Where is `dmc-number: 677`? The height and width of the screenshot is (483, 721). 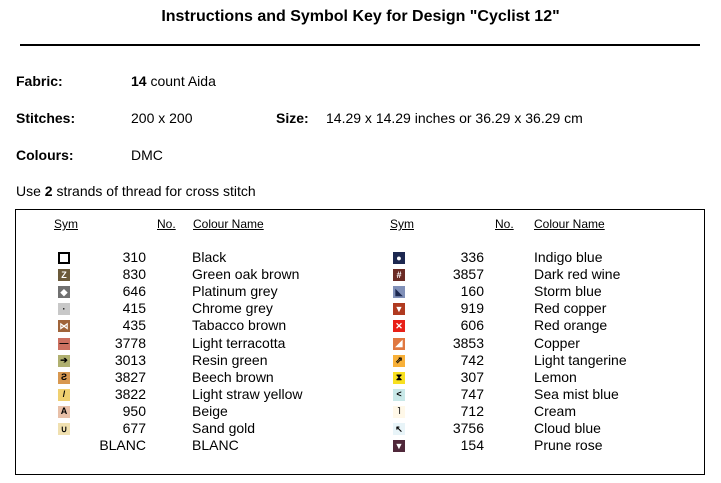 dmc-number: 677 is located at coordinates (134, 428).